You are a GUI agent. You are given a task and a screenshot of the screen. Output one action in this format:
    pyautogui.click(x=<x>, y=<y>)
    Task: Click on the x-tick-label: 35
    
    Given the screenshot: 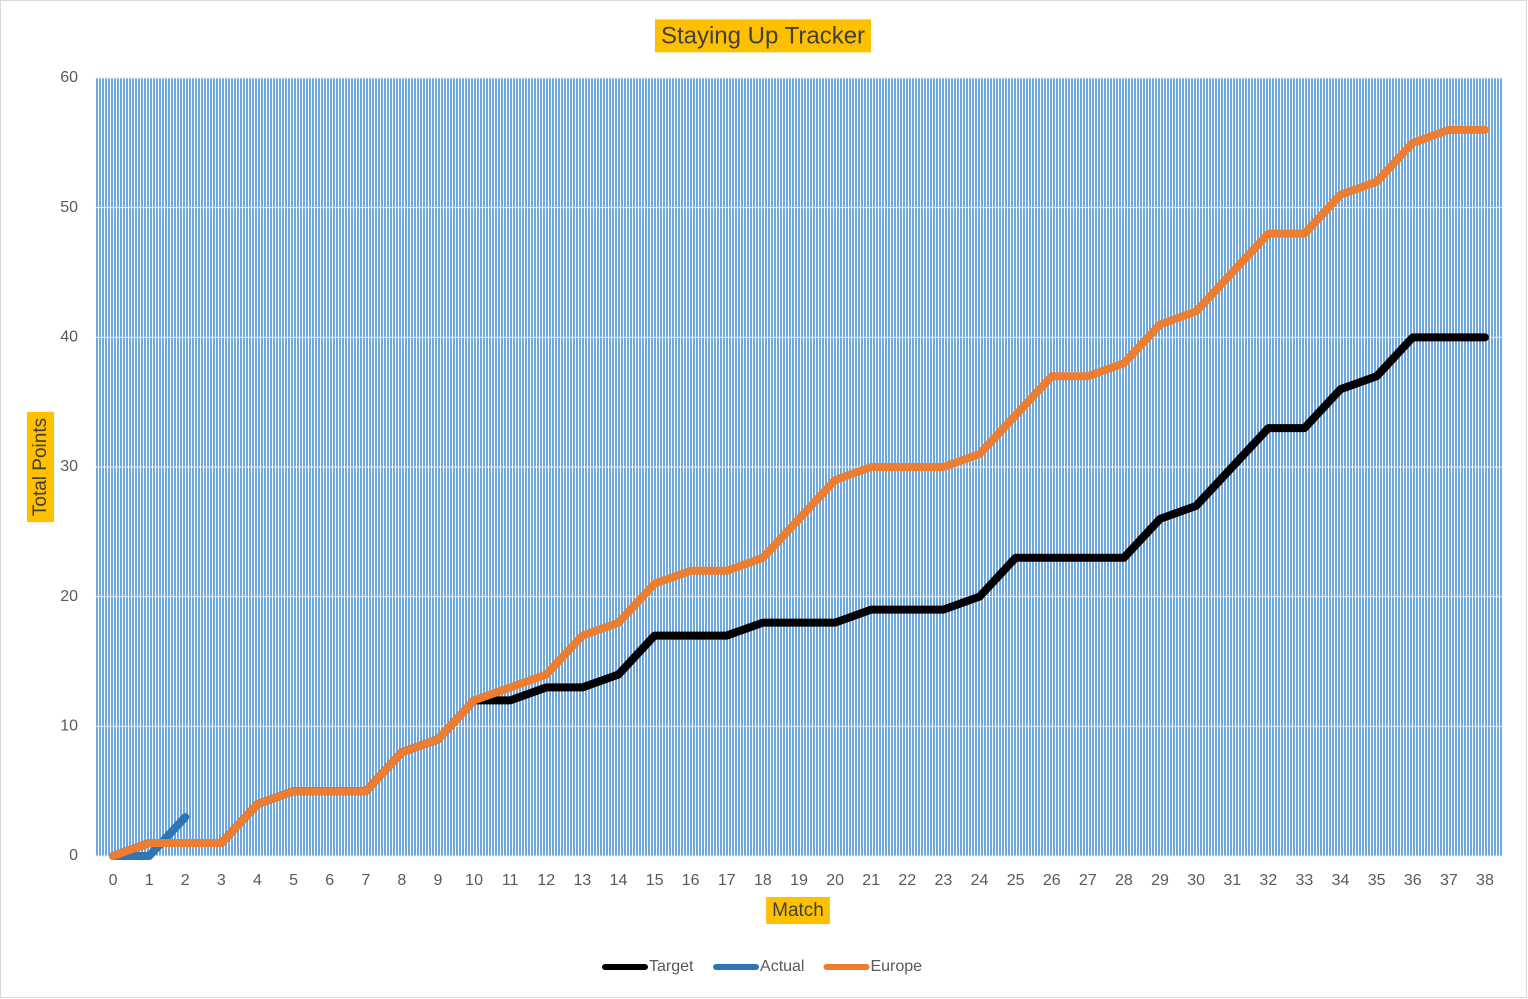 What is the action you would take?
    pyautogui.click(x=1377, y=880)
    